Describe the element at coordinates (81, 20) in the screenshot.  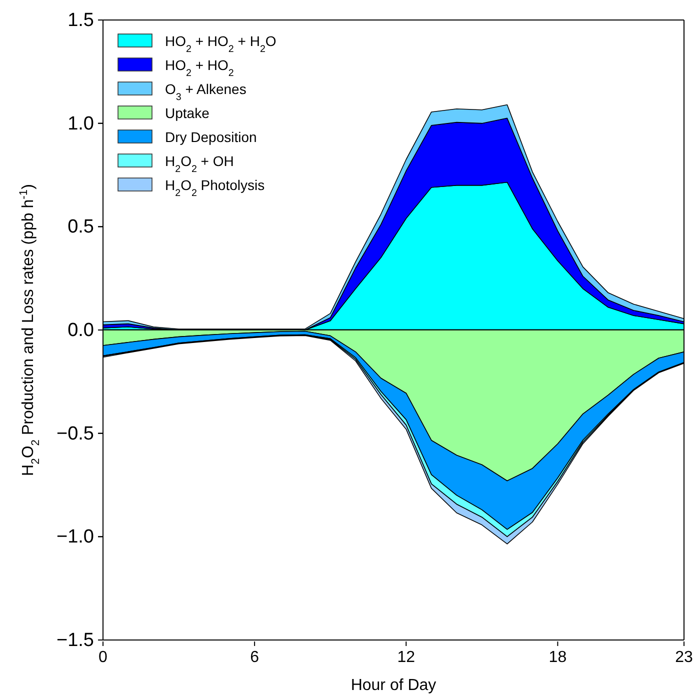
I see `y-tick-label: 1.5` at that location.